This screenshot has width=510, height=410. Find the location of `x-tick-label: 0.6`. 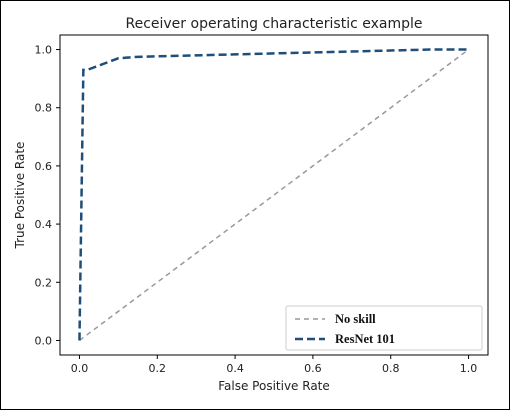

x-tick-label: 0.6 is located at coordinates (313, 368).